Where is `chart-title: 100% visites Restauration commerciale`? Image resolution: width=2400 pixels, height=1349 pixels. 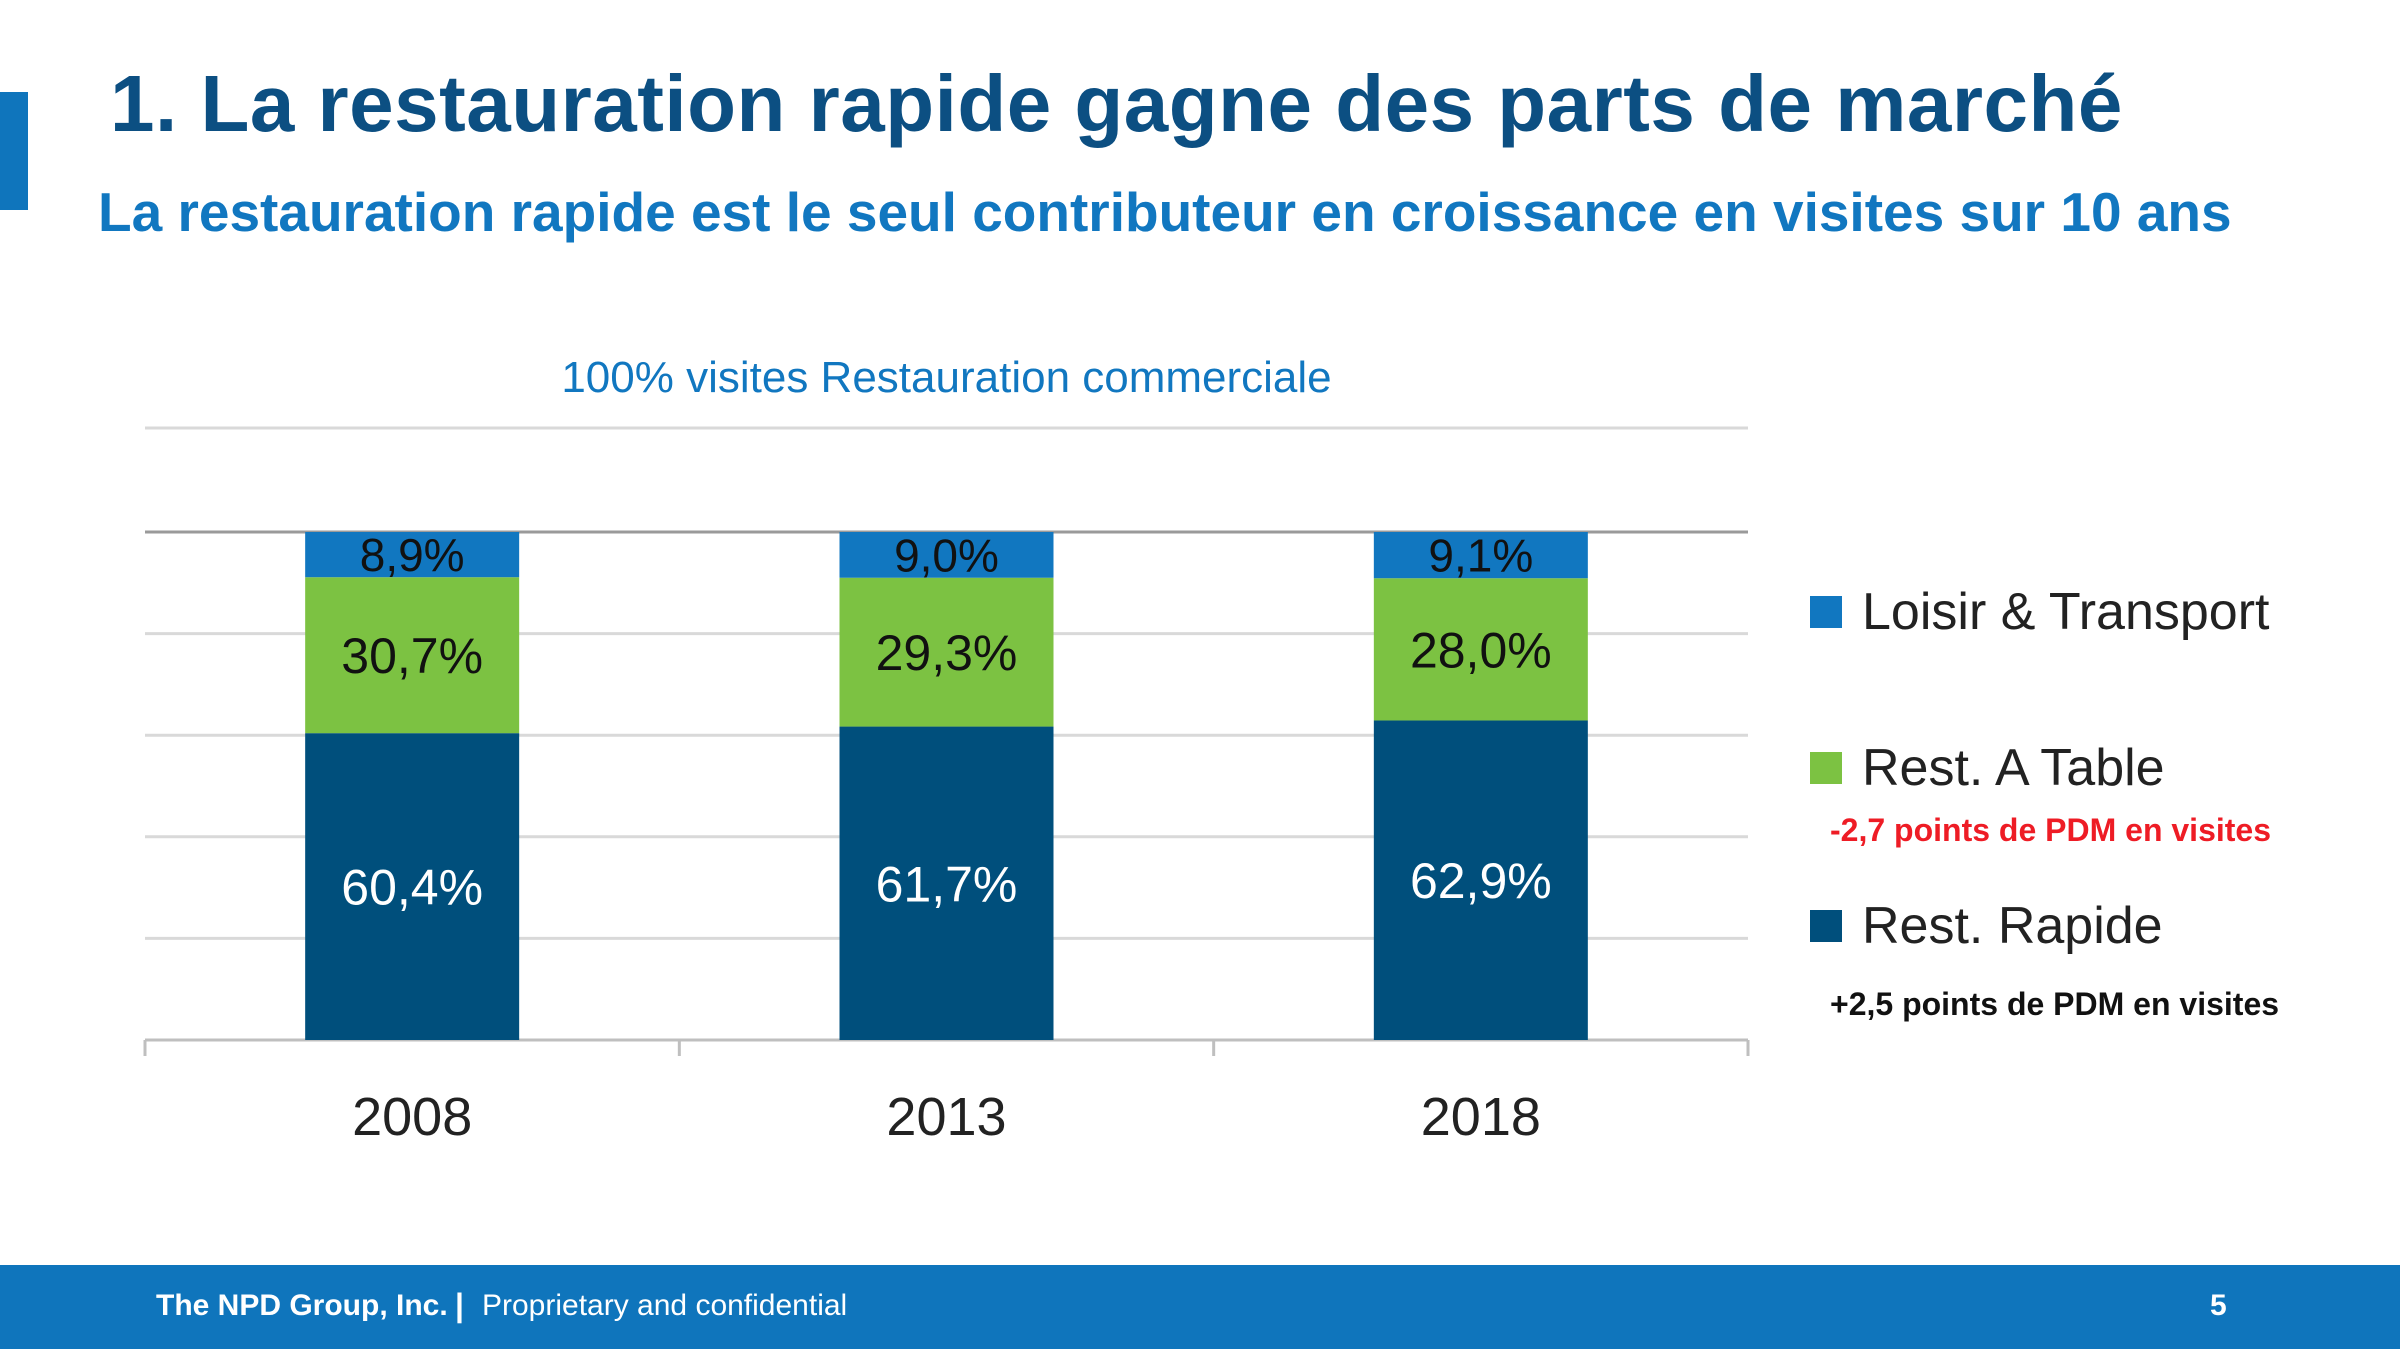 chart-title: 100% visites Restauration commerciale is located at coordinates (946, 377).